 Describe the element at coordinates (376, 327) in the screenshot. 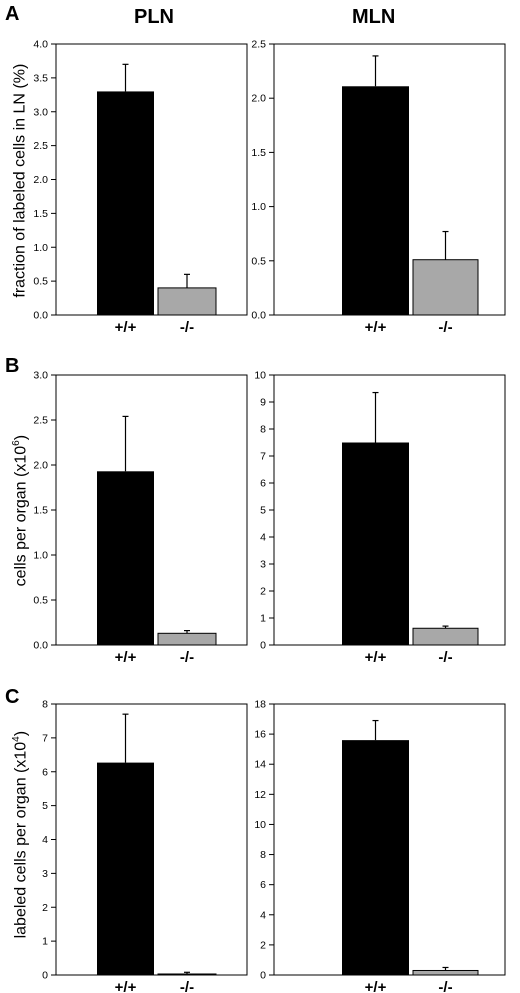

I see `chart-2-category-label-1: +/+` at that location.